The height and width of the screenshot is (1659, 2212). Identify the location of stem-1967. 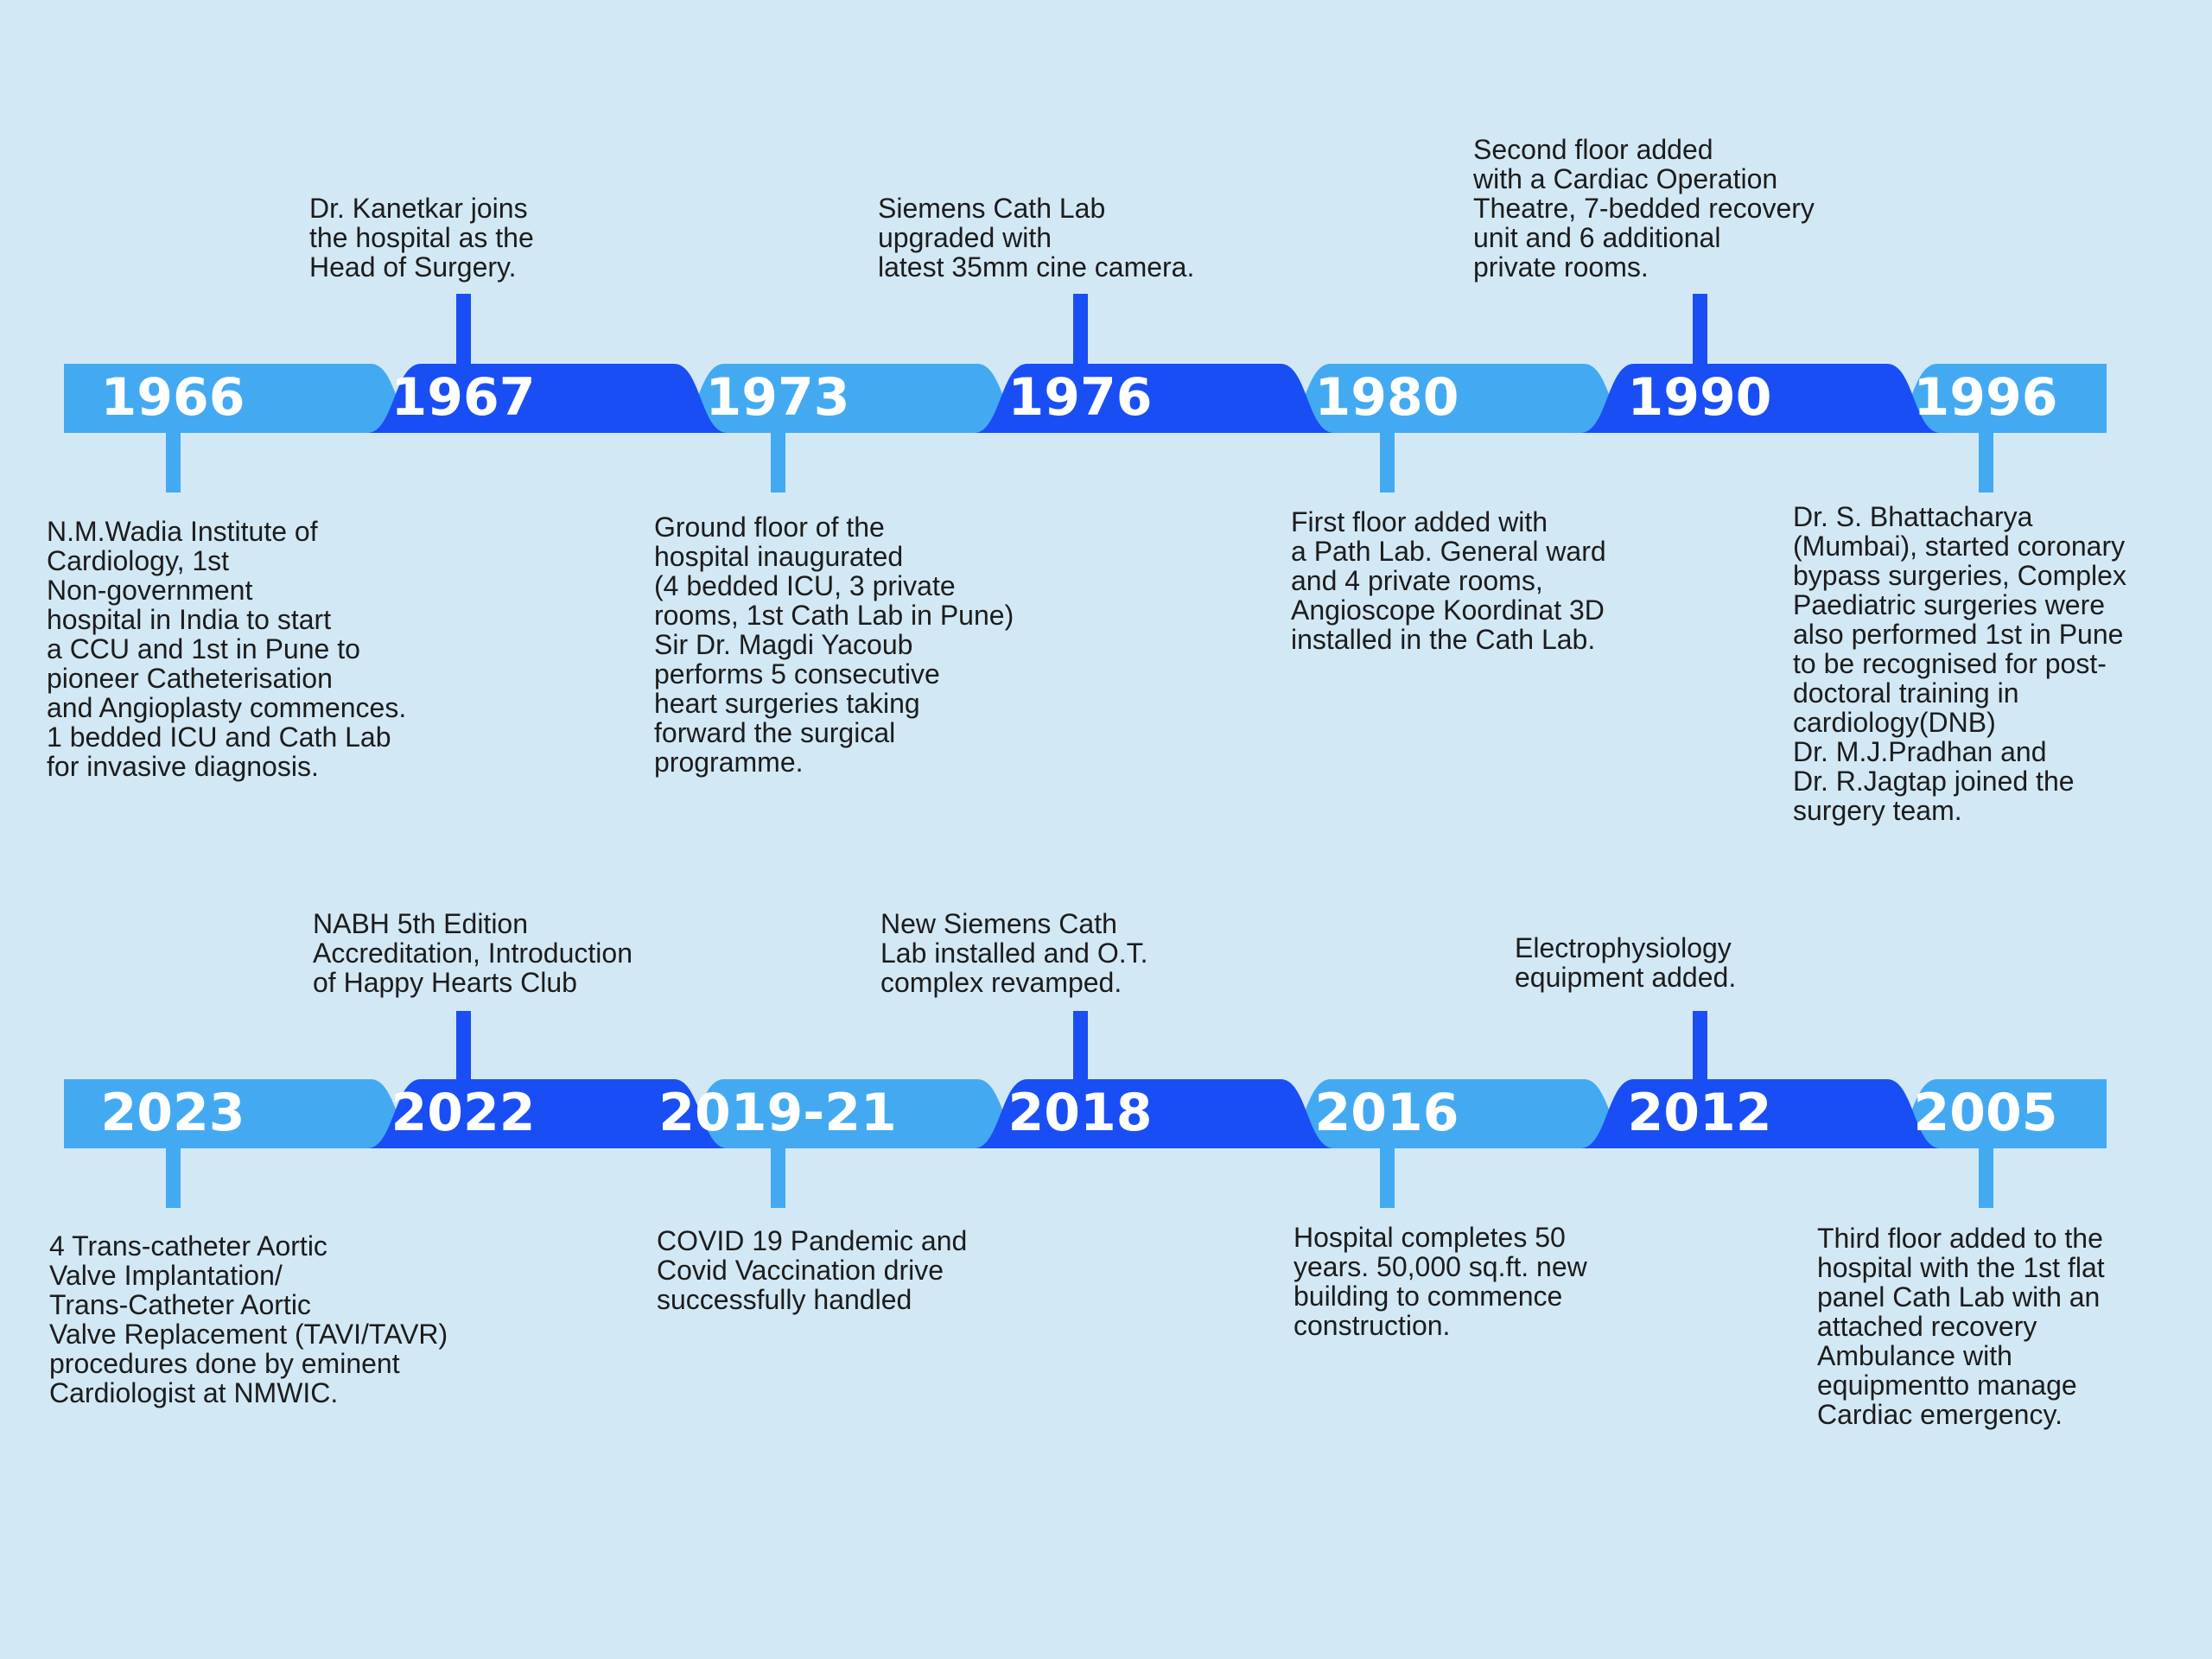
(463, 330).